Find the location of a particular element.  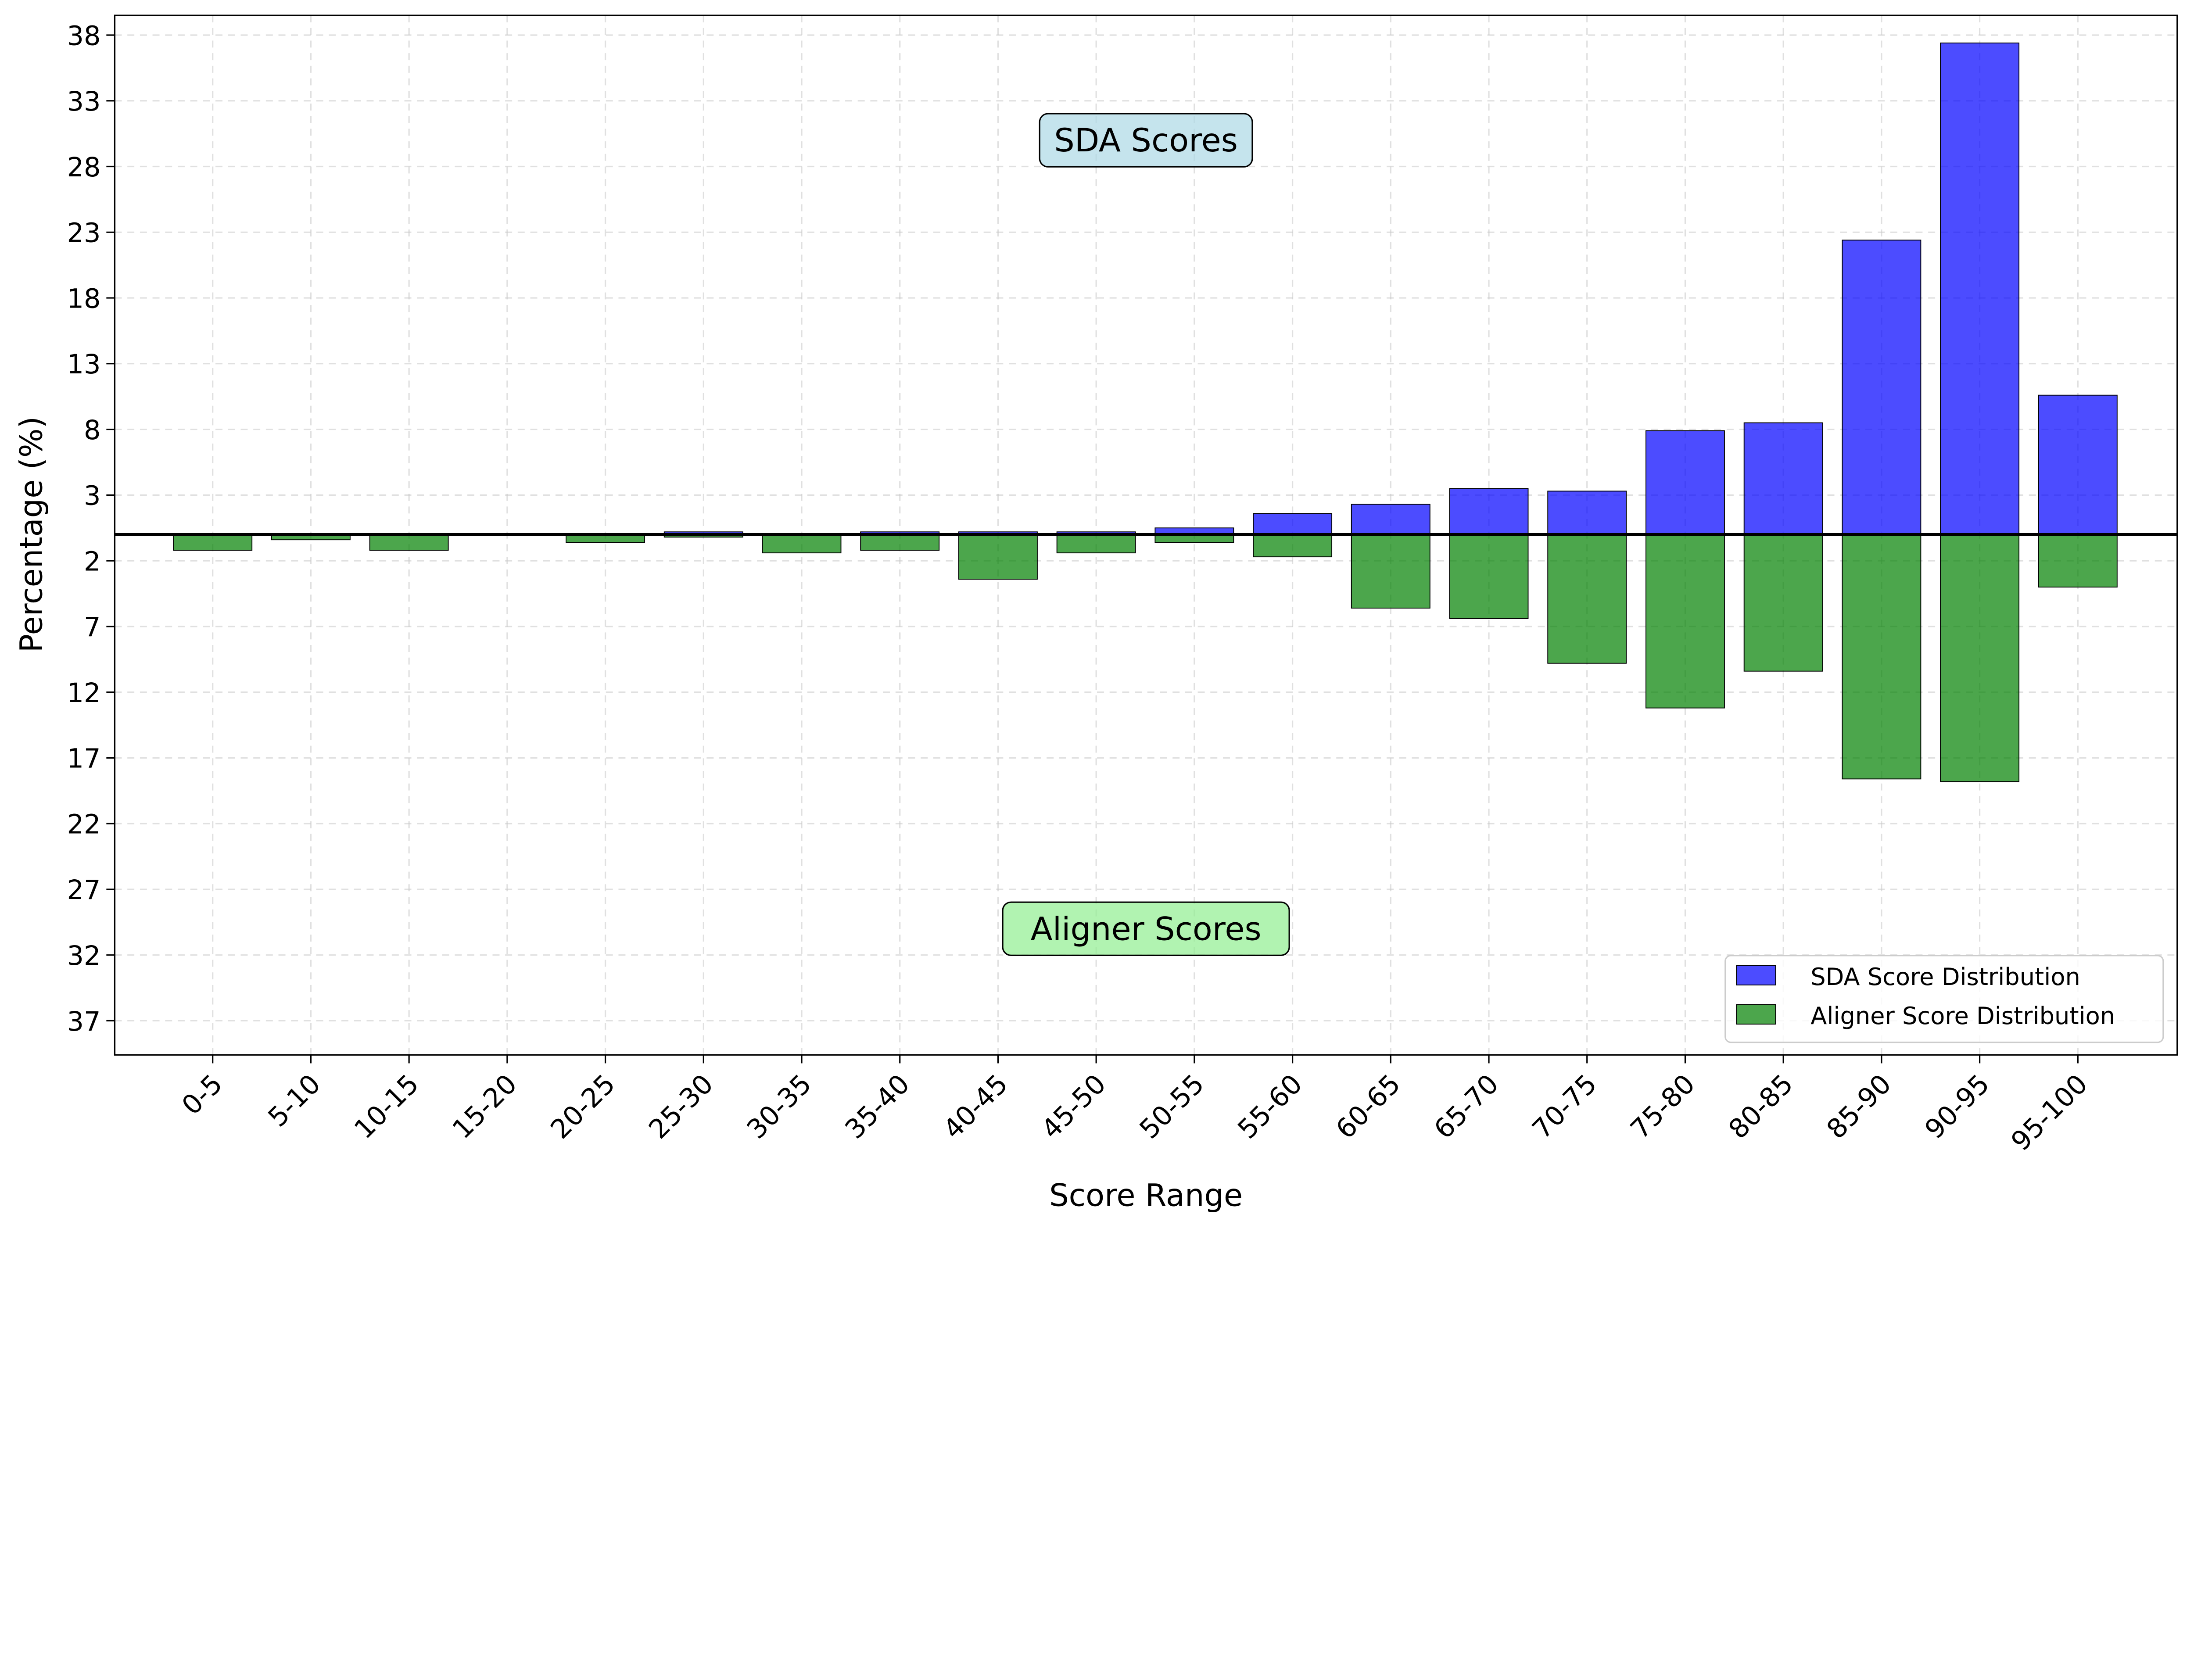

y-tick-label: 37 is located at coordinates (84, 1022).